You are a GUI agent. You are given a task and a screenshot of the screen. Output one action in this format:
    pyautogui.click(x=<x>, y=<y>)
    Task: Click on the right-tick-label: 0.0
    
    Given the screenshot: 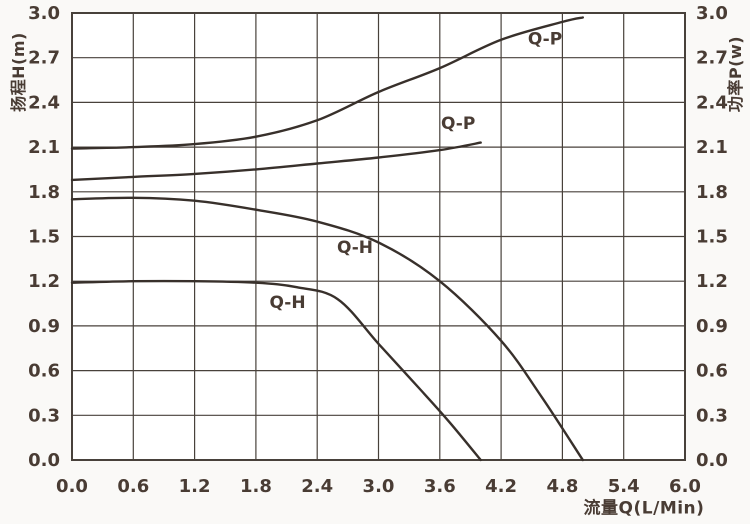 What is the action you would take?
    pyautogui.click(x=712, y=460)
    